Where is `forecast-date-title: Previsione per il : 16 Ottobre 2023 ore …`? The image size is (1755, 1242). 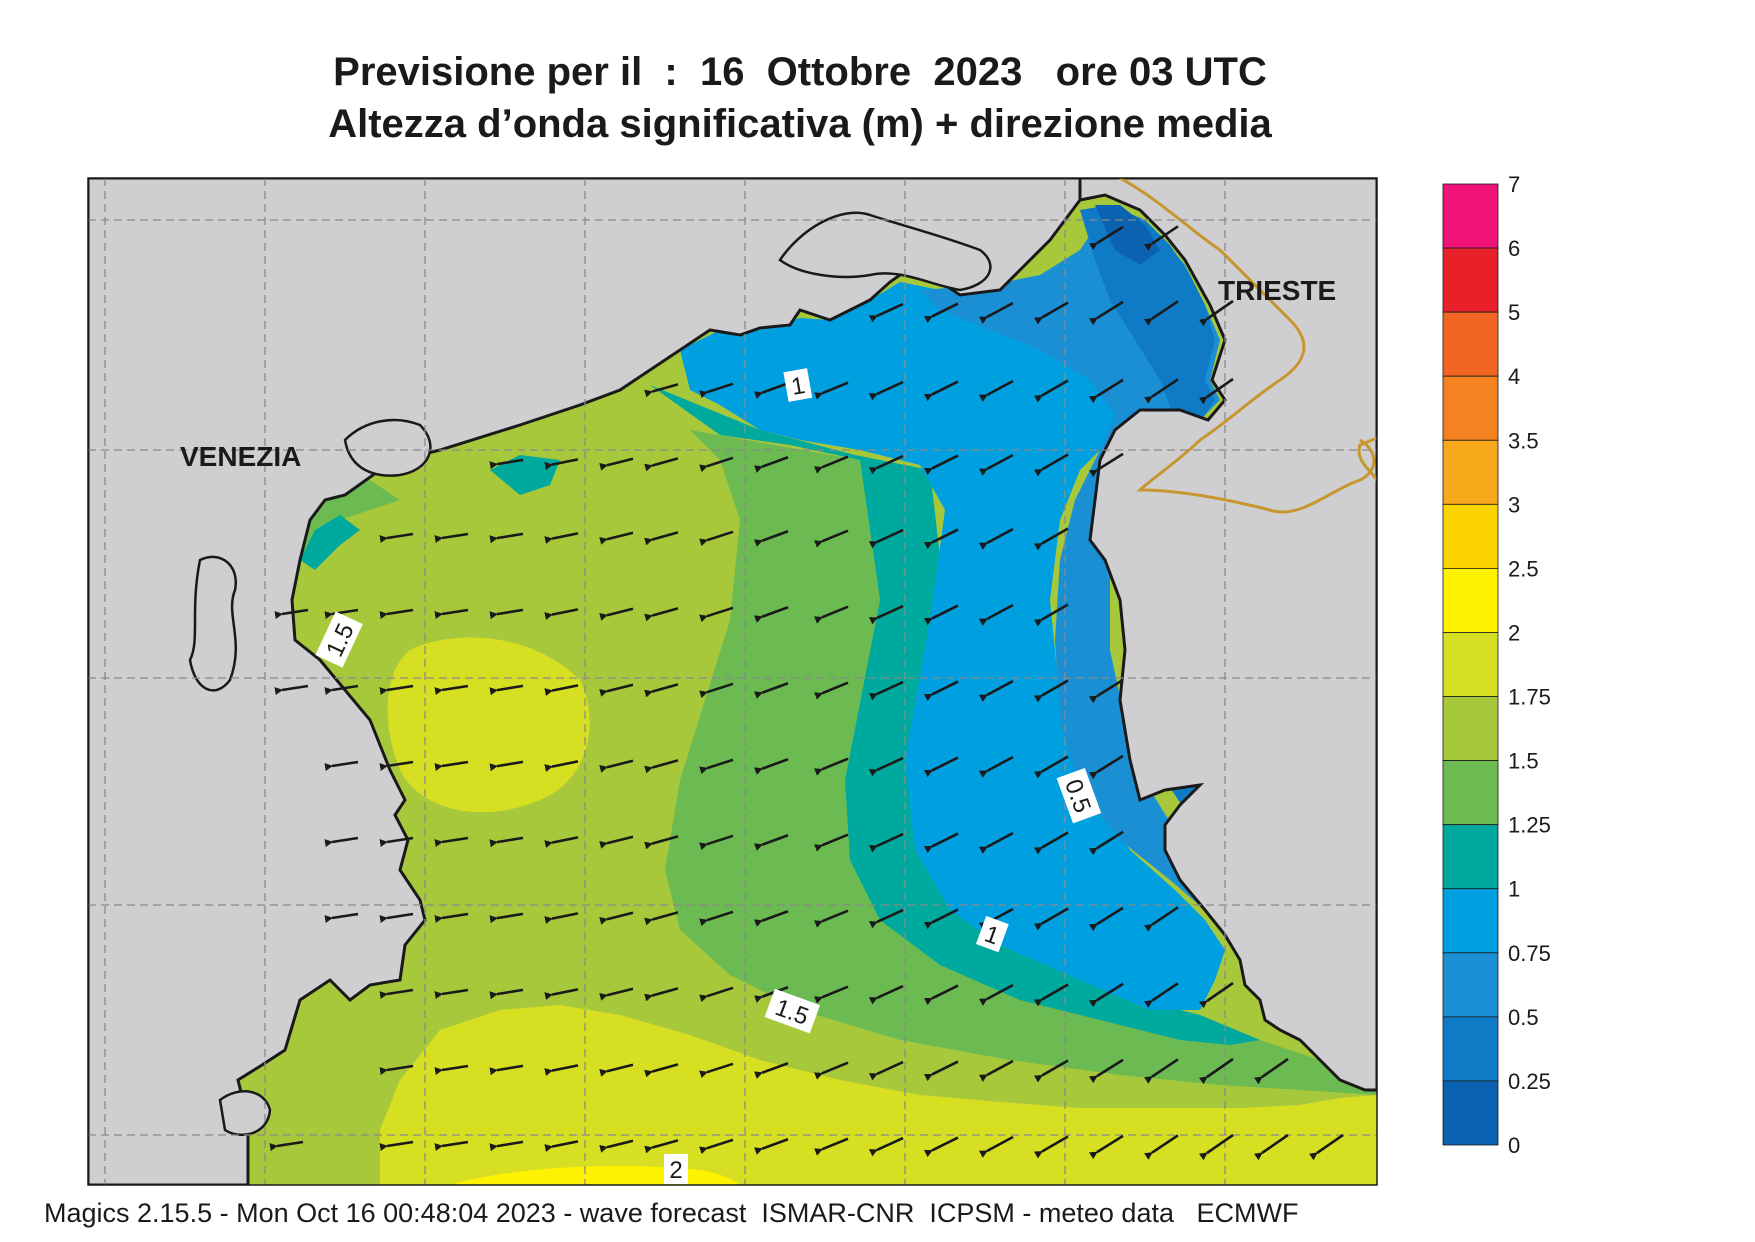
forecast-date-title: Previsione per il : 16 Ottobre 2023 ore … is located at coordinates (800, 72).